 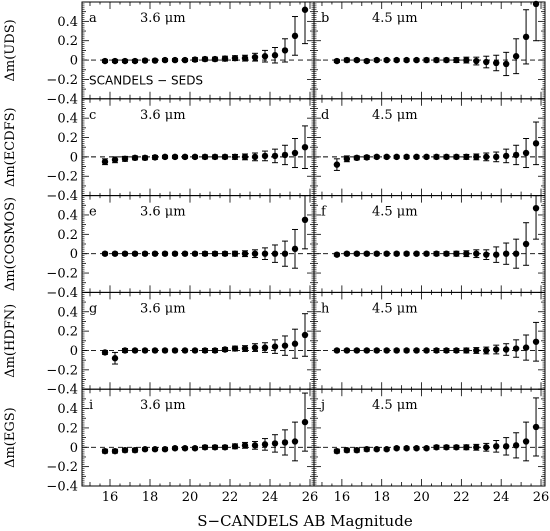 I want to click on panel-letter: j, so click(x=322, y=405).